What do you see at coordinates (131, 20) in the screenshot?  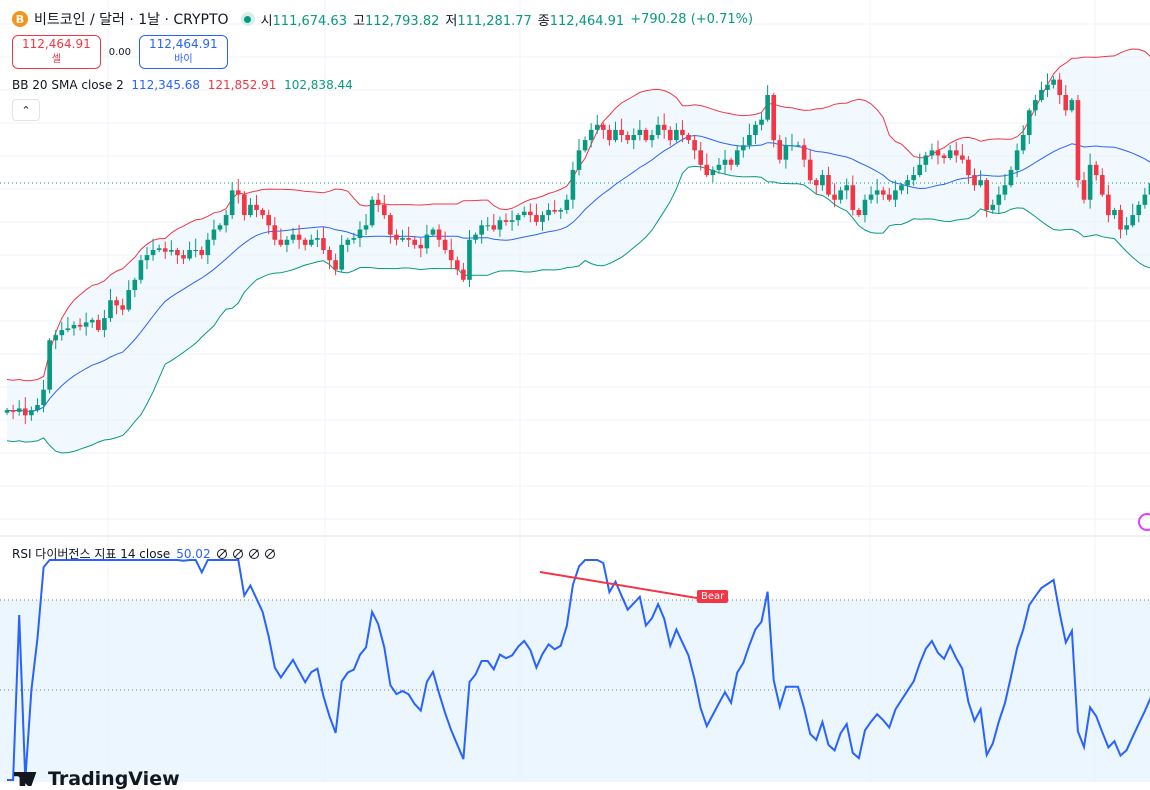 I see `symbol-title: 비트코인 / 달러 · 1날 · CRYPTO` at bounding box center [131, 20].